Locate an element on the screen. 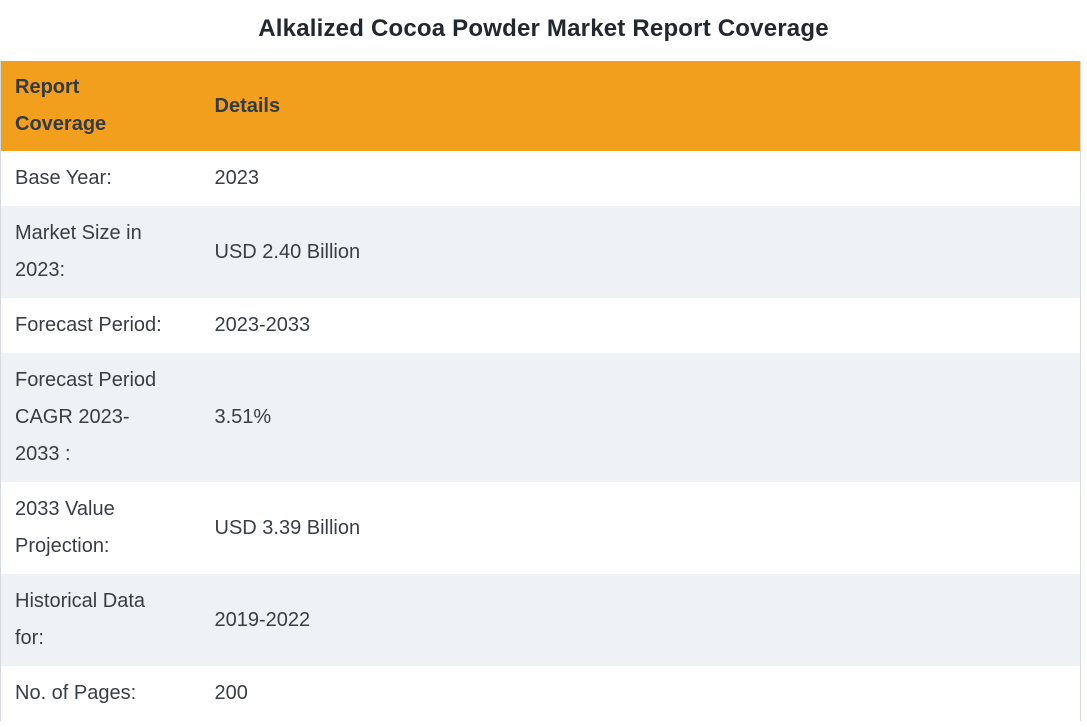 The image size is (1087, 727). table-row: Forecast Period: 2023-2033 is located at coordinates (540, 325).